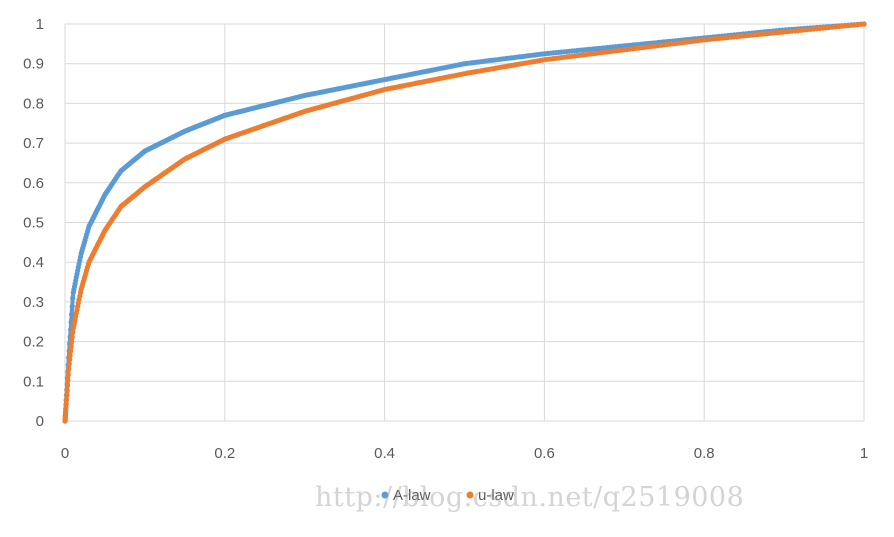 The height and width of the screenshot is (537, 894). I want to click on y-tick-label: 0.5, so click(33, 223).